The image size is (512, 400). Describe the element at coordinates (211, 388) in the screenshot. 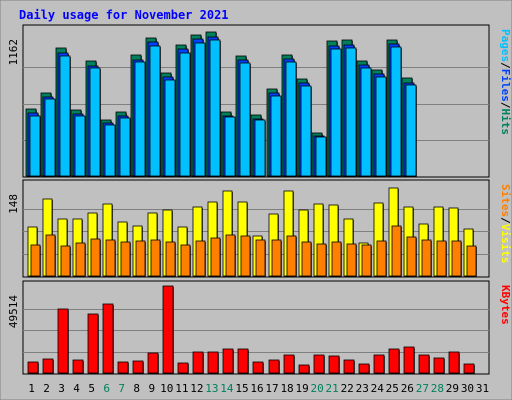

I see `x-tick-label: 13` at that location.